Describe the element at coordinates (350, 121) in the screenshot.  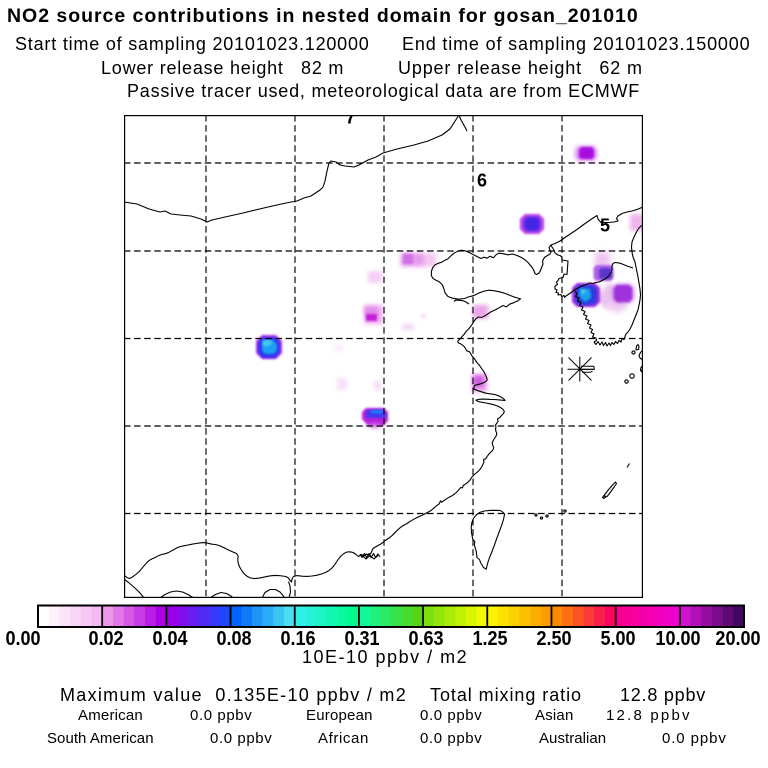
I see `svg-text: 7` at that location.